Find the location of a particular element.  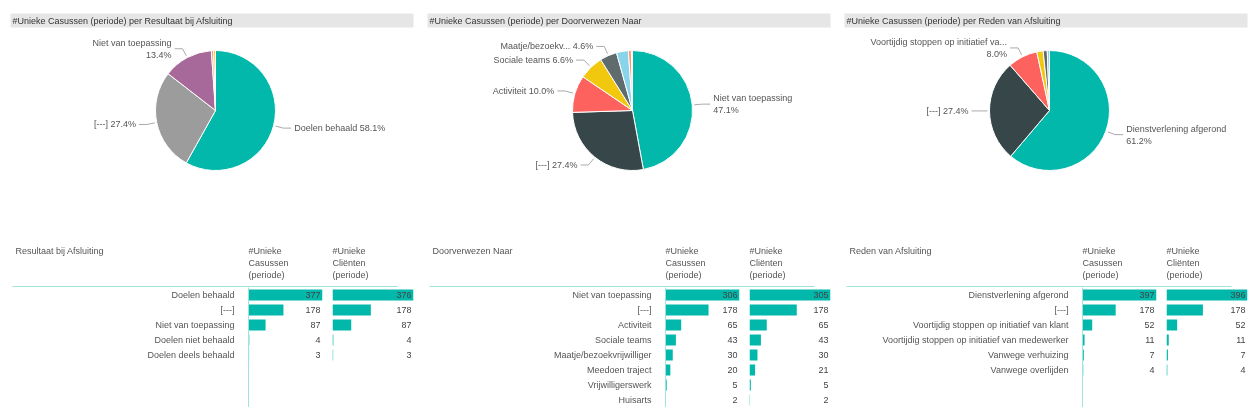

y-tick-label: Activiteit is located at coordinates (634, 325).